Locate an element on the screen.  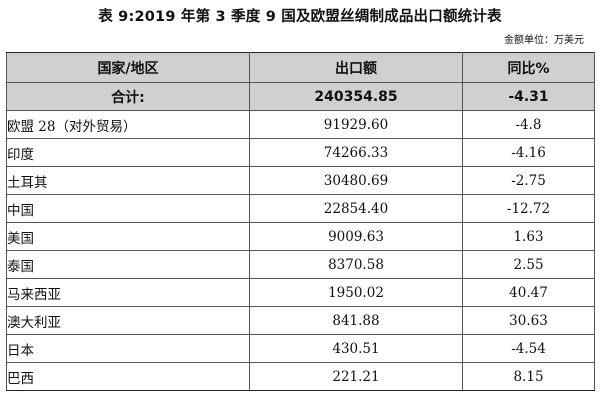
table-row: 巴西 221.21 8.15 is located at coordinates (300, 376).